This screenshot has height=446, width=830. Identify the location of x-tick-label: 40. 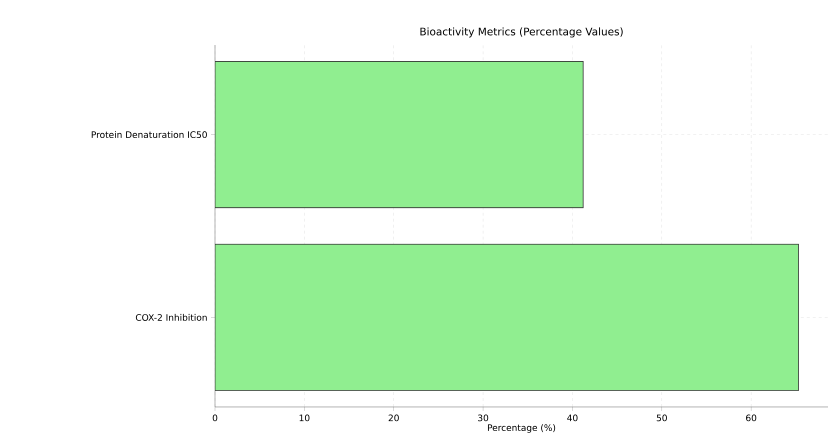
(572, 418).